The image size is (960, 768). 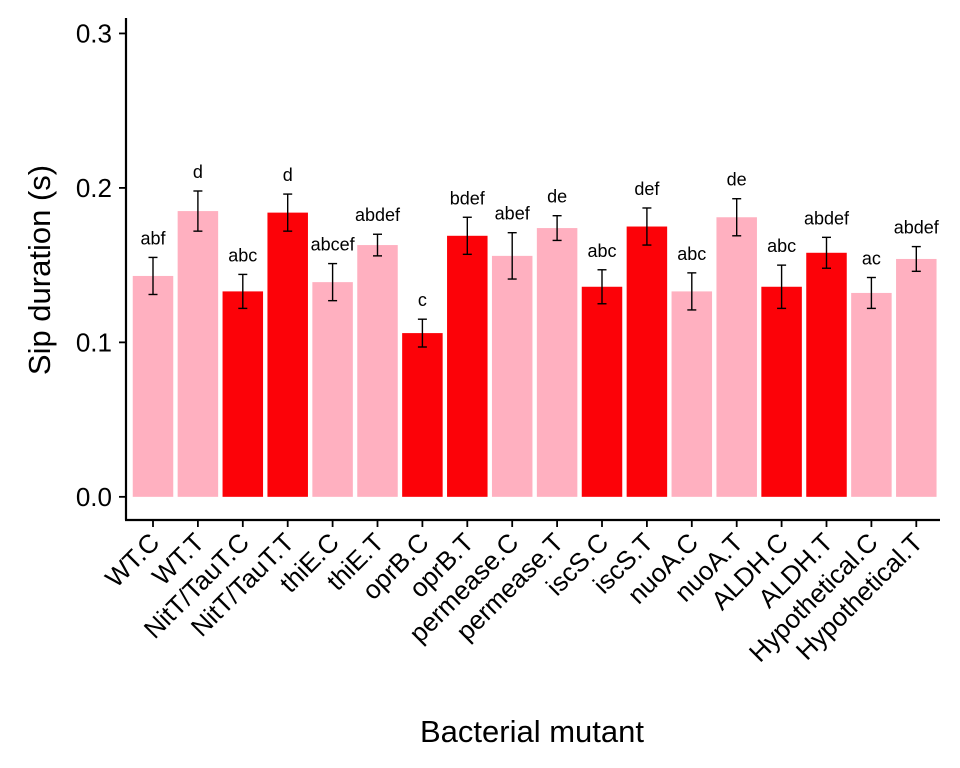 I want to click on y-axis: 0.0 0.1 0.2 0.3, so click(x=102, y=269).